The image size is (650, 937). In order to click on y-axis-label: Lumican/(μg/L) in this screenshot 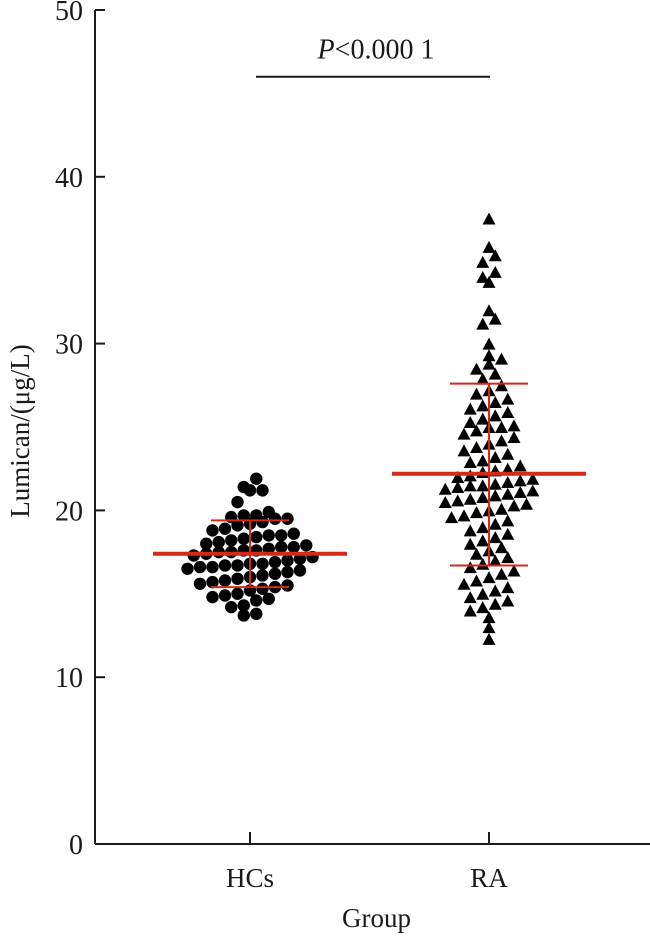, I will do `click(20, 430)`.